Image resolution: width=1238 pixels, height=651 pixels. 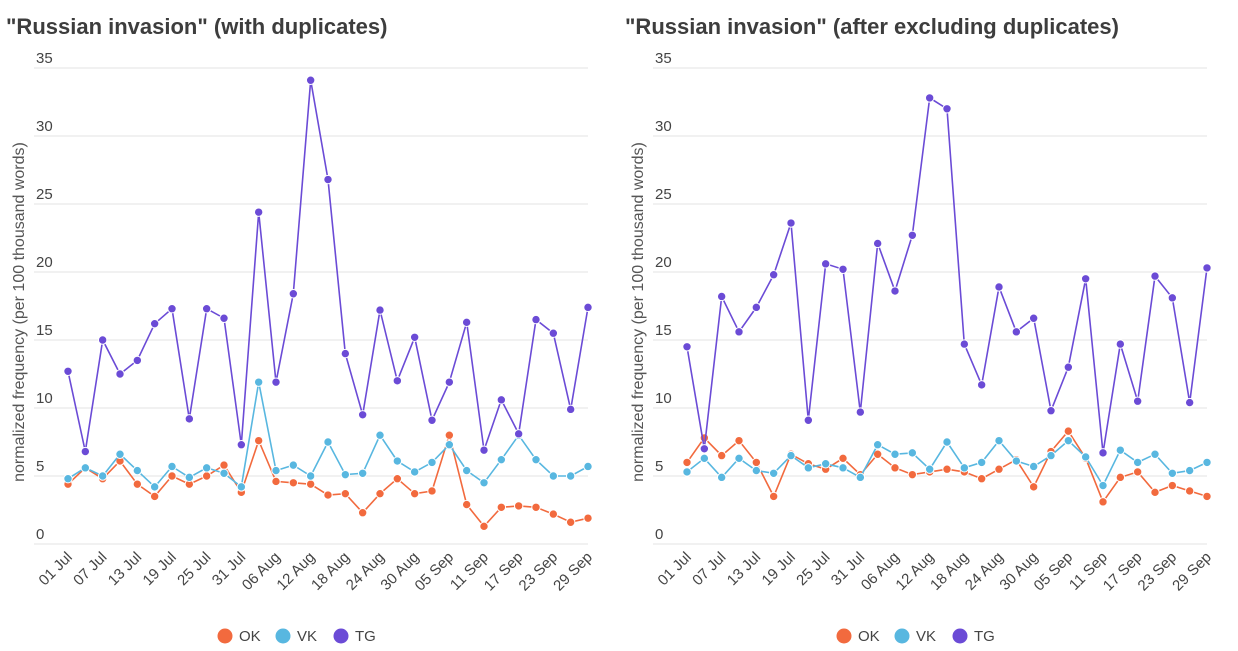 What do you see at coordinates (984, 571) in the screenshot?
I see `x-tick-label: 24 Aug` at bounding box center [984, 571].